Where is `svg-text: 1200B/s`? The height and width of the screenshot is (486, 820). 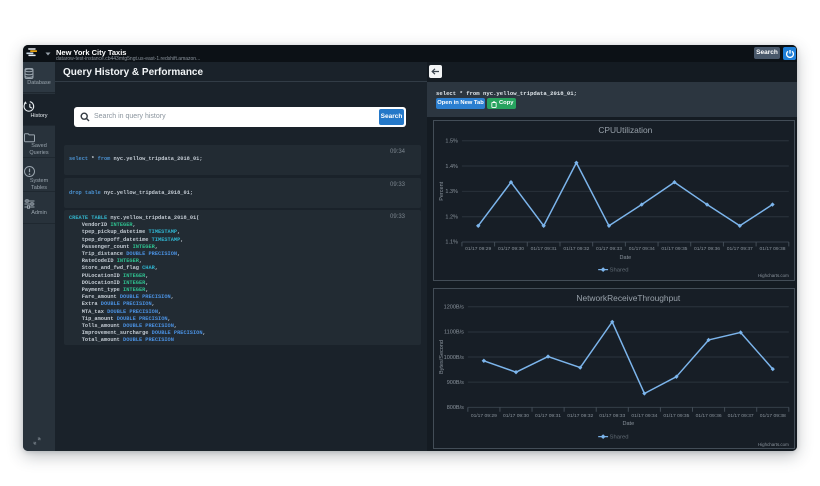
svg-text: 1200B/s is located at coordinates (454, 308).